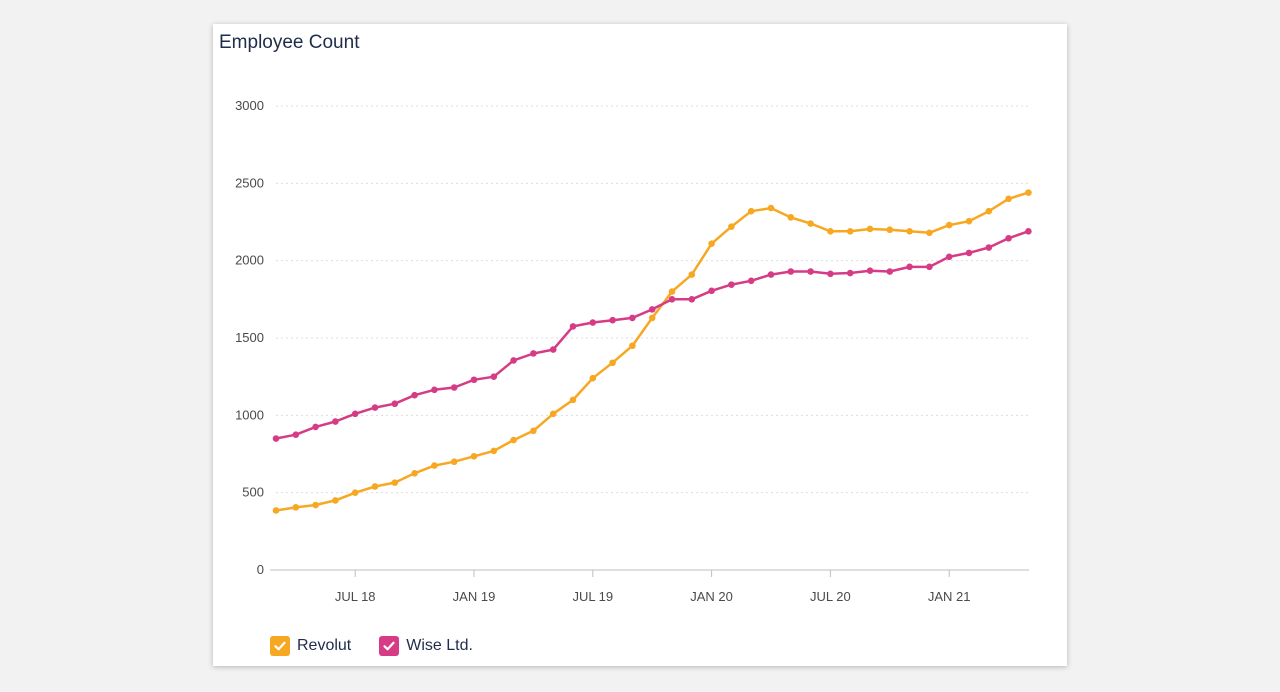 This screenshot has height=692, width=1280. I want to click on y-tick-label: 500, so click(253, 492).